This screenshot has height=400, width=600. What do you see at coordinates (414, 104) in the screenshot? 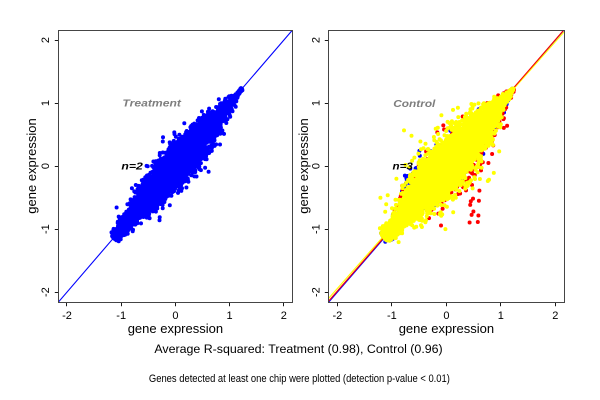
I see `svg-text: Control` at bounding box center [414, 104].